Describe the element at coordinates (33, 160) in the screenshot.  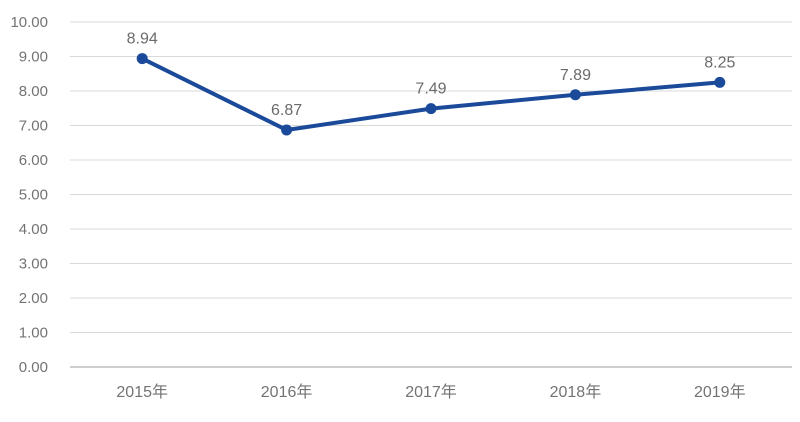
I see `y-axis-tick-label: 6.00` at that location.